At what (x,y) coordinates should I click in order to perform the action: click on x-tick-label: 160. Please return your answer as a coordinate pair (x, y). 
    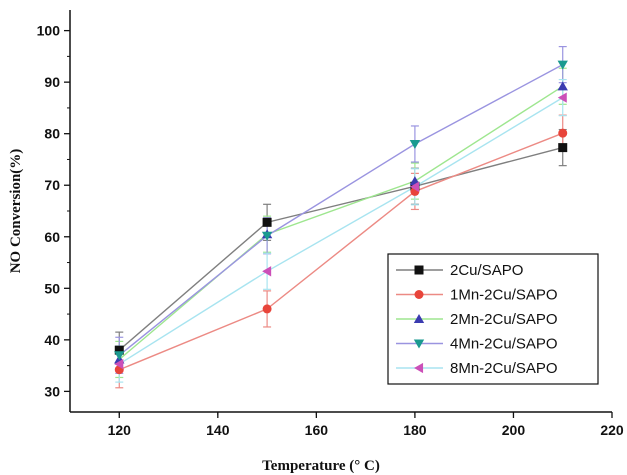
    Looking at the image, I should click on (317, 430).